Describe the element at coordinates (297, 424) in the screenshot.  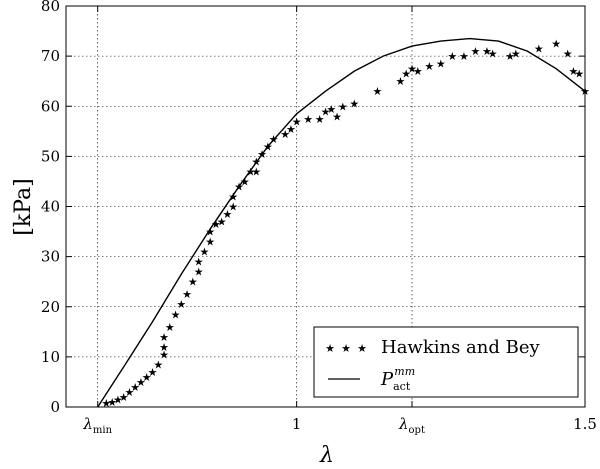
I see `x-tick-label: 1` at that location.